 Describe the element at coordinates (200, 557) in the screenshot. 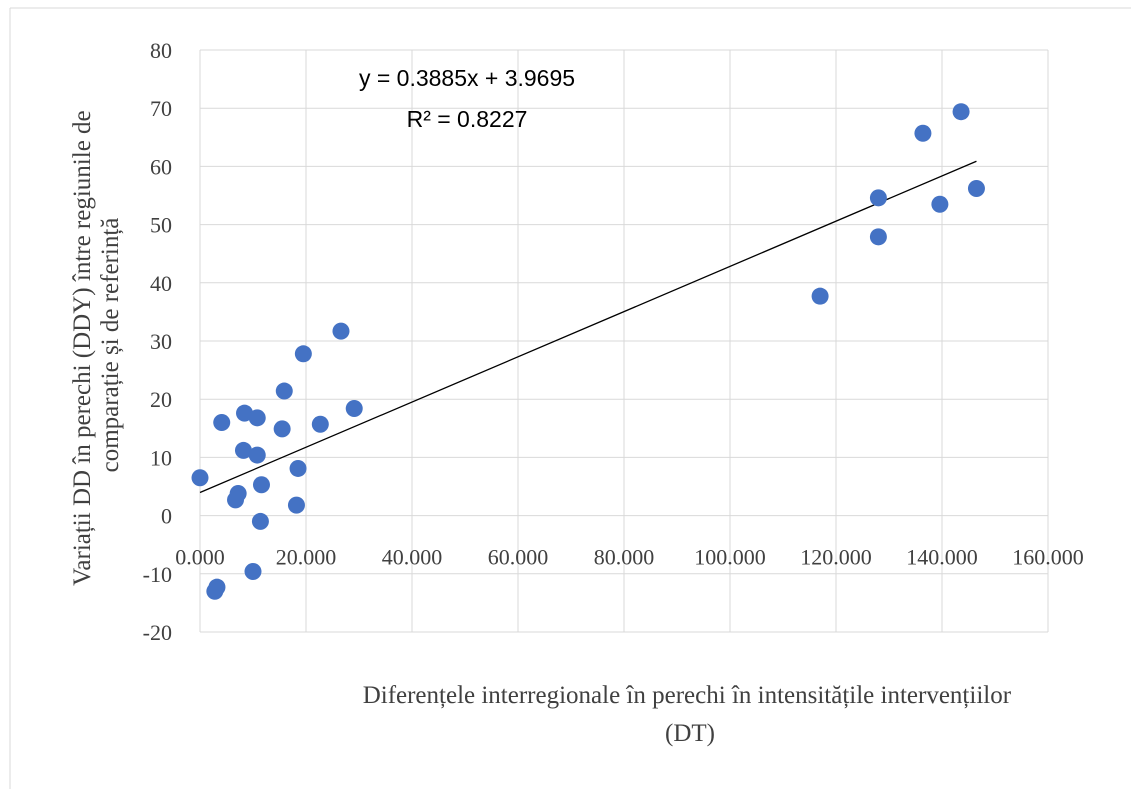

I see `x-tick-label: 0.000` at that location.